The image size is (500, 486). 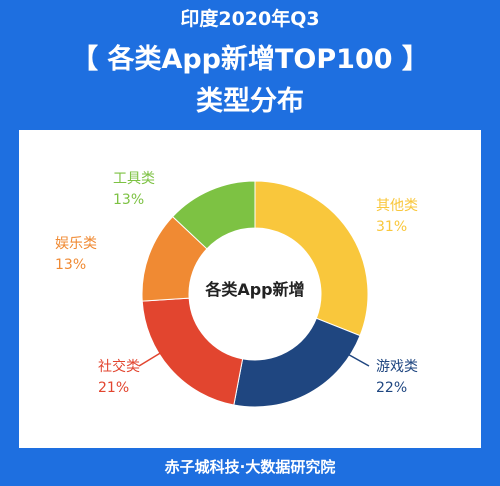 I want to click on footer-credit: 赤子城科技·大数据研究院, so click(x=250, y=467).